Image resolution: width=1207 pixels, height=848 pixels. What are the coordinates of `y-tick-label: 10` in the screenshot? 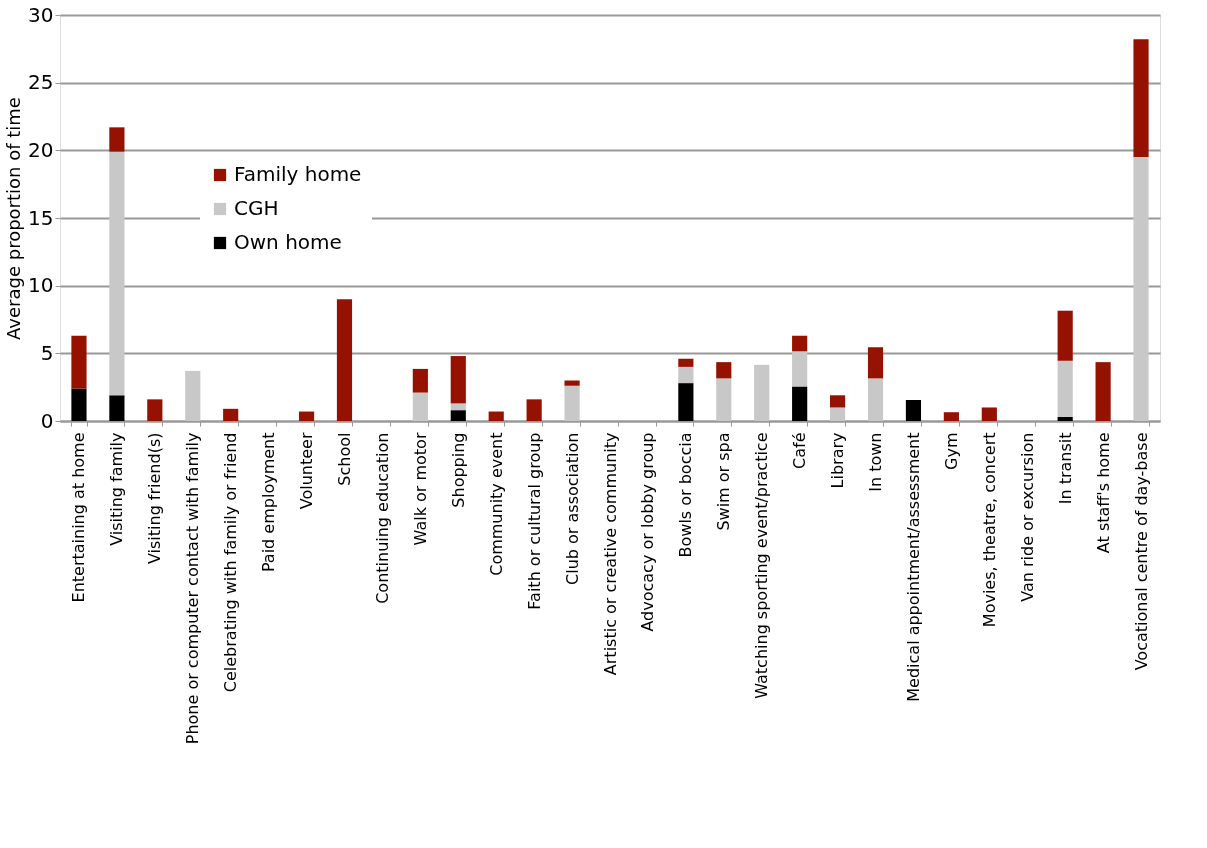 It's located at (41, 285).